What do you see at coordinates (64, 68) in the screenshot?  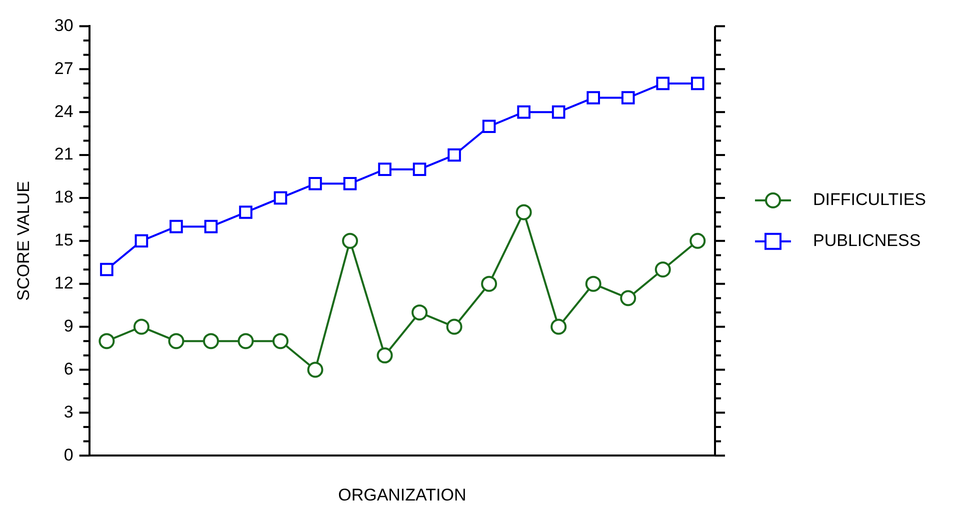 I see `y-tick-label: 27` at bounding box center [64, 68].